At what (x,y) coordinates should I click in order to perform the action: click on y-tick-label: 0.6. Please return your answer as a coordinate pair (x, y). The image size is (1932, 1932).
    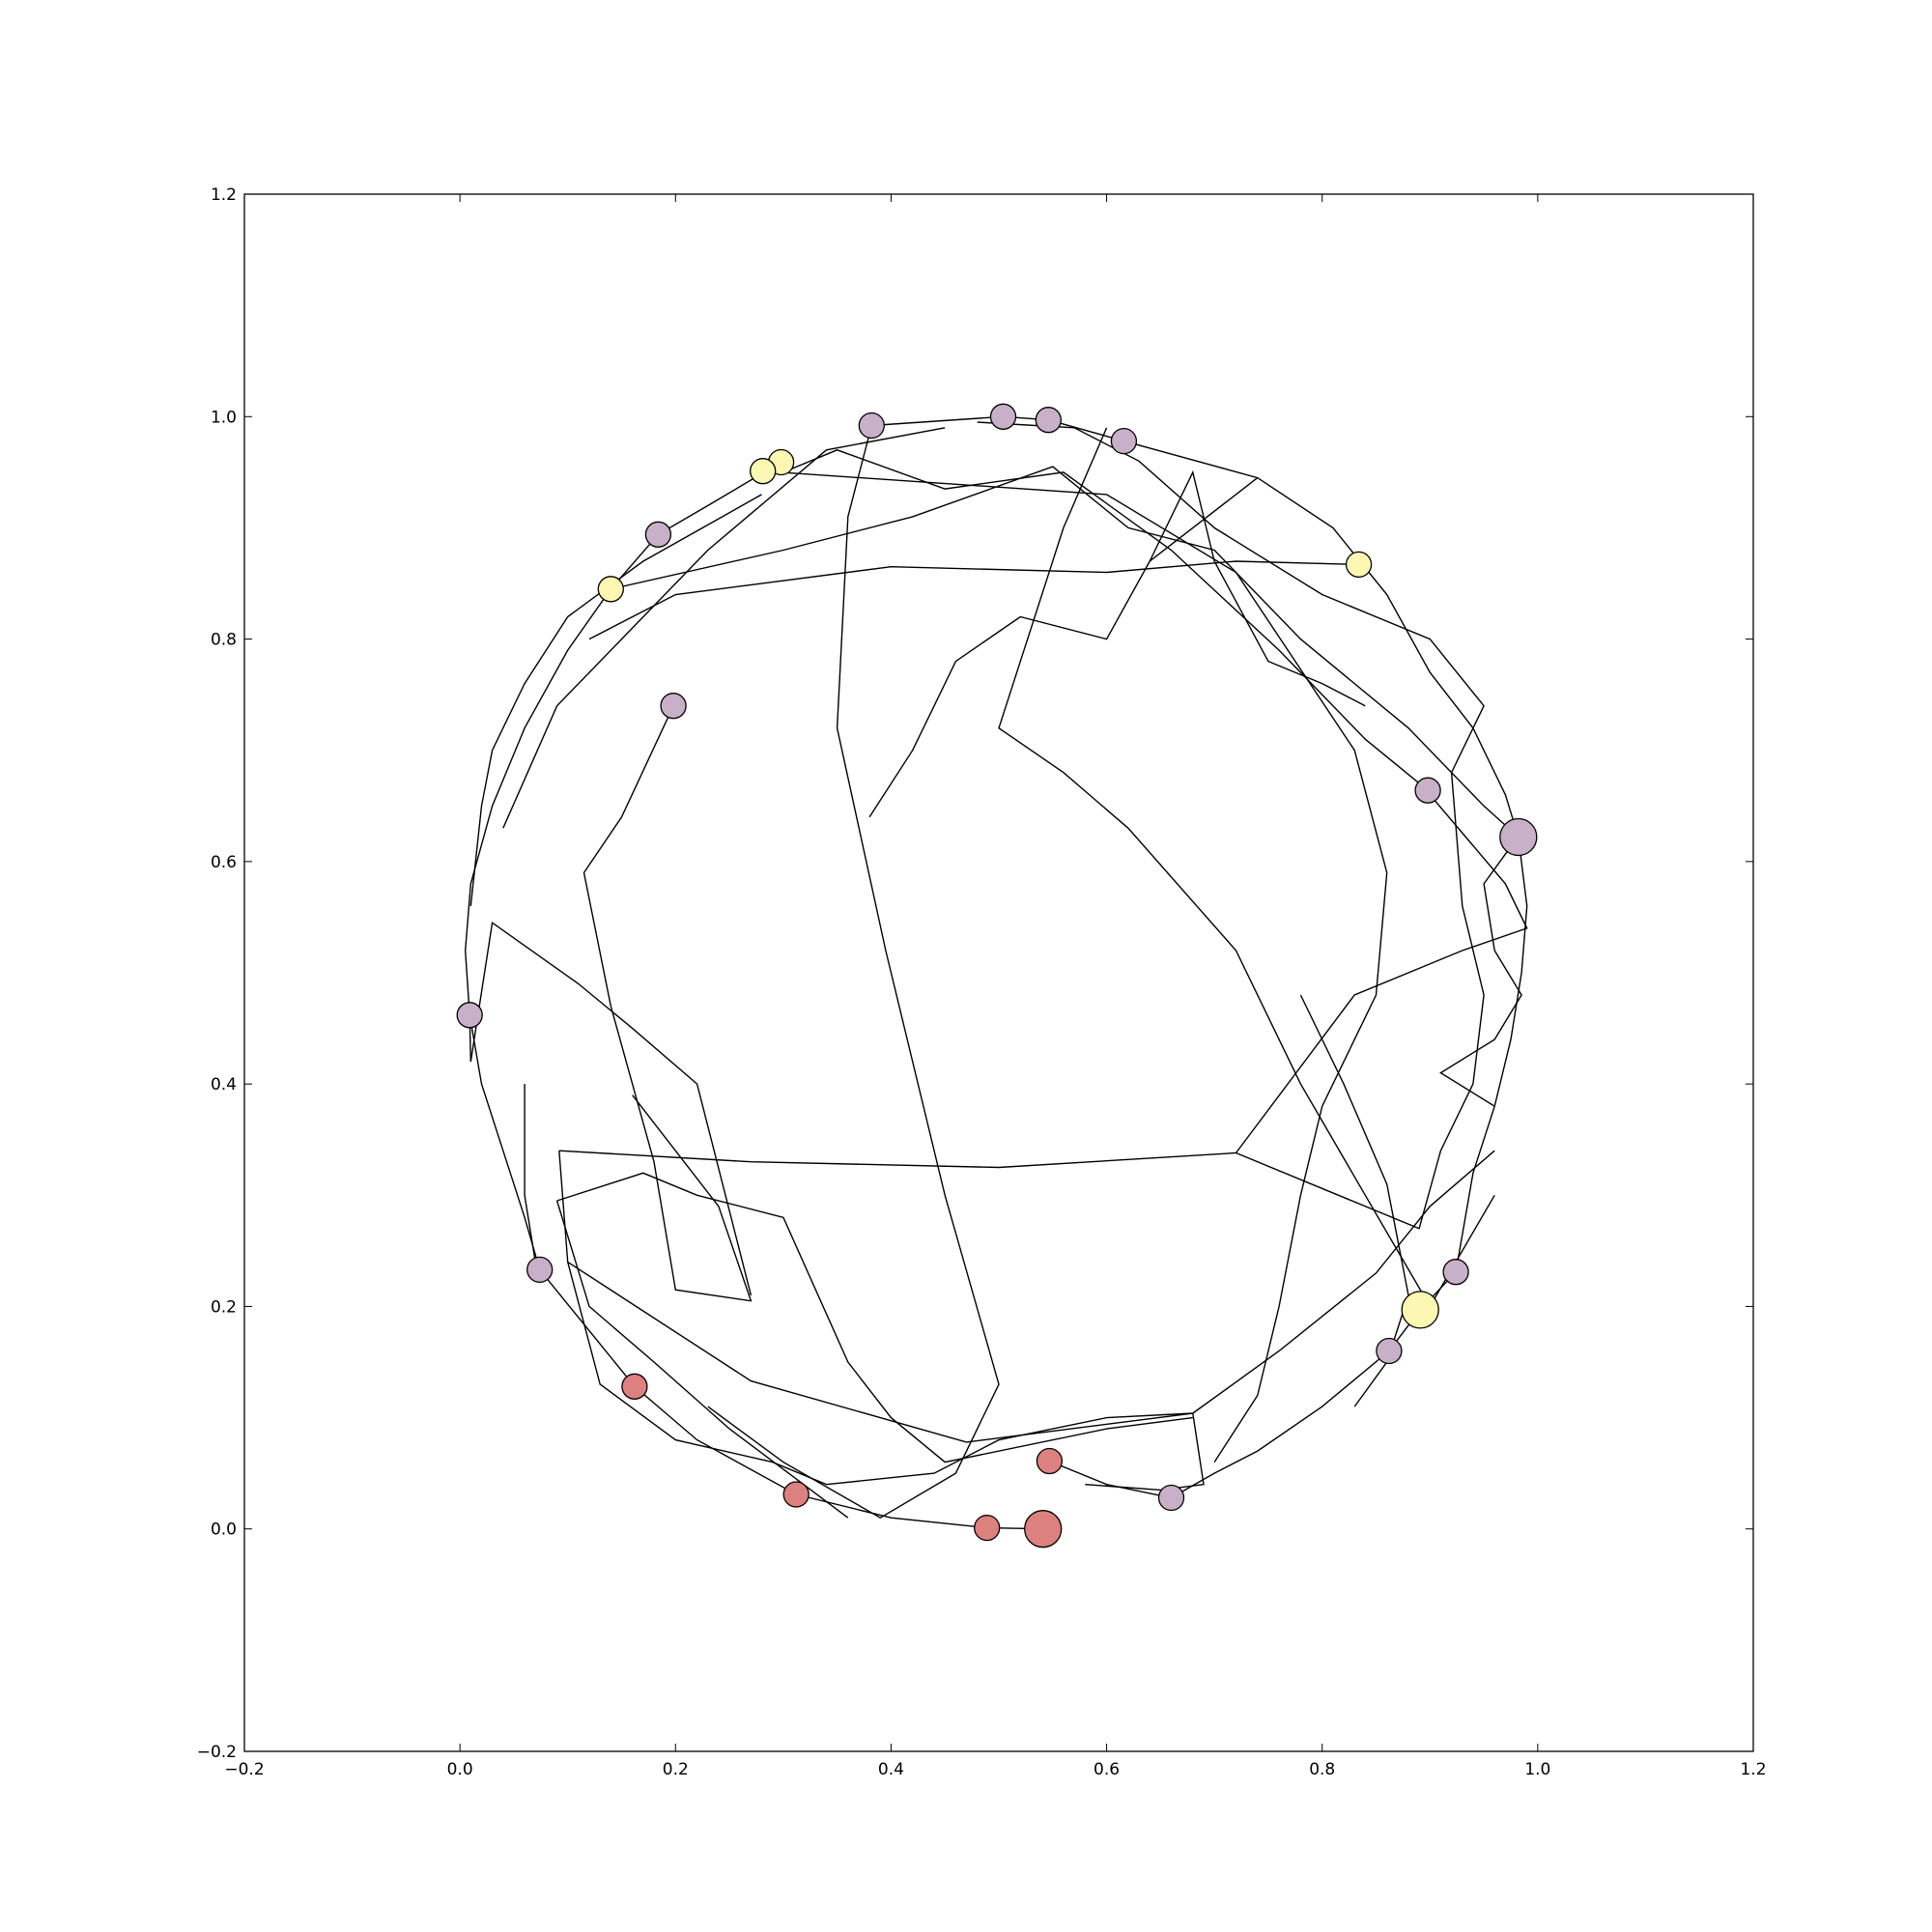
    Looking at the image, I should click on (224, 862).